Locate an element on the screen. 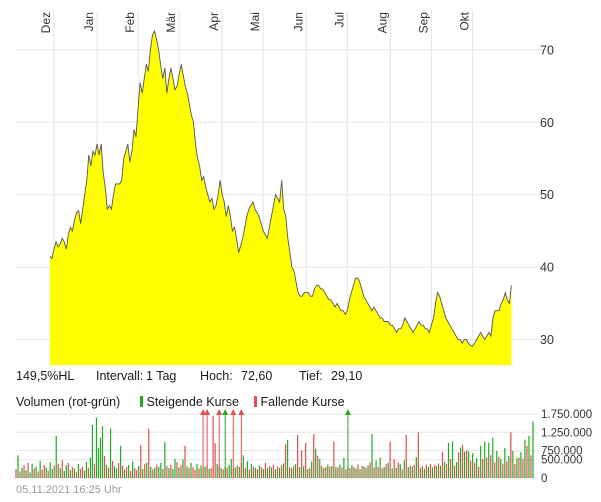  high-label: Hoch: is located at coordinates (216, 376).